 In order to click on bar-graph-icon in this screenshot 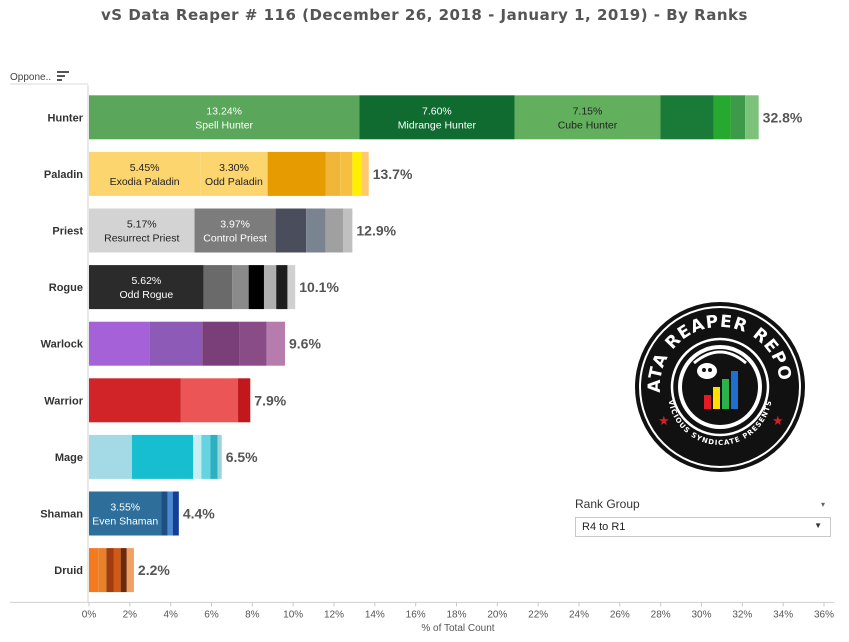, I will do `click(721, 390)`.